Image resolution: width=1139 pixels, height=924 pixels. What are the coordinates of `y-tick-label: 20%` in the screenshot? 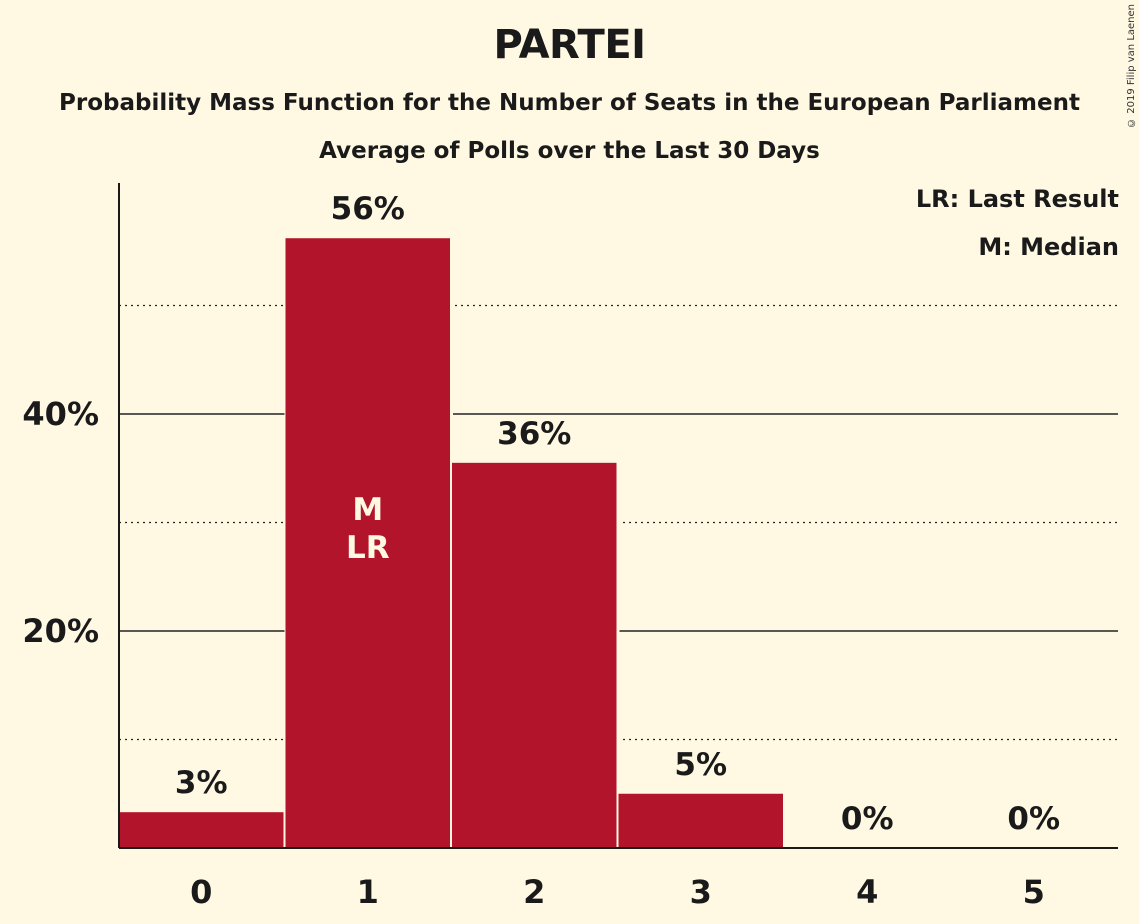 It's located at (60, 631).